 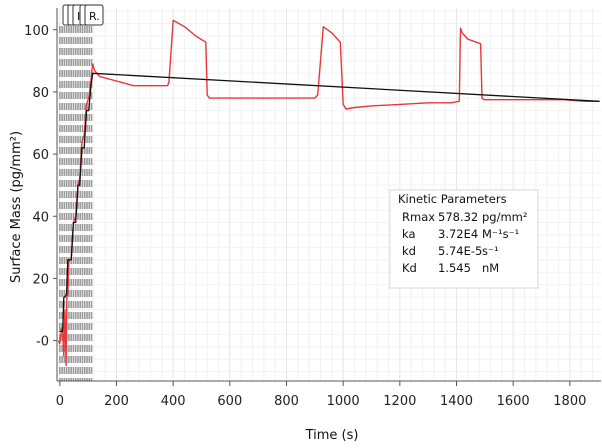 I want to click on x-tick-label: 600, so click(x=229, y=401).